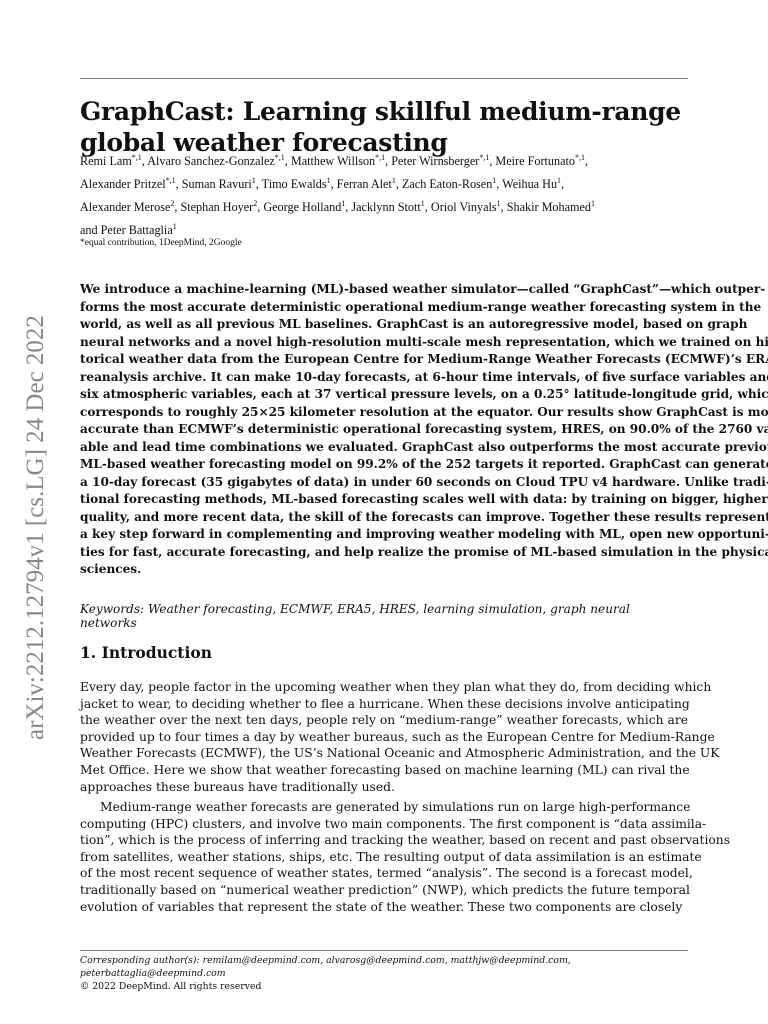  What do you see at coordinates (126, 230) in the screenshot?
I see `author-name: and Peter Battaglia` at bounding box center [126, 230].